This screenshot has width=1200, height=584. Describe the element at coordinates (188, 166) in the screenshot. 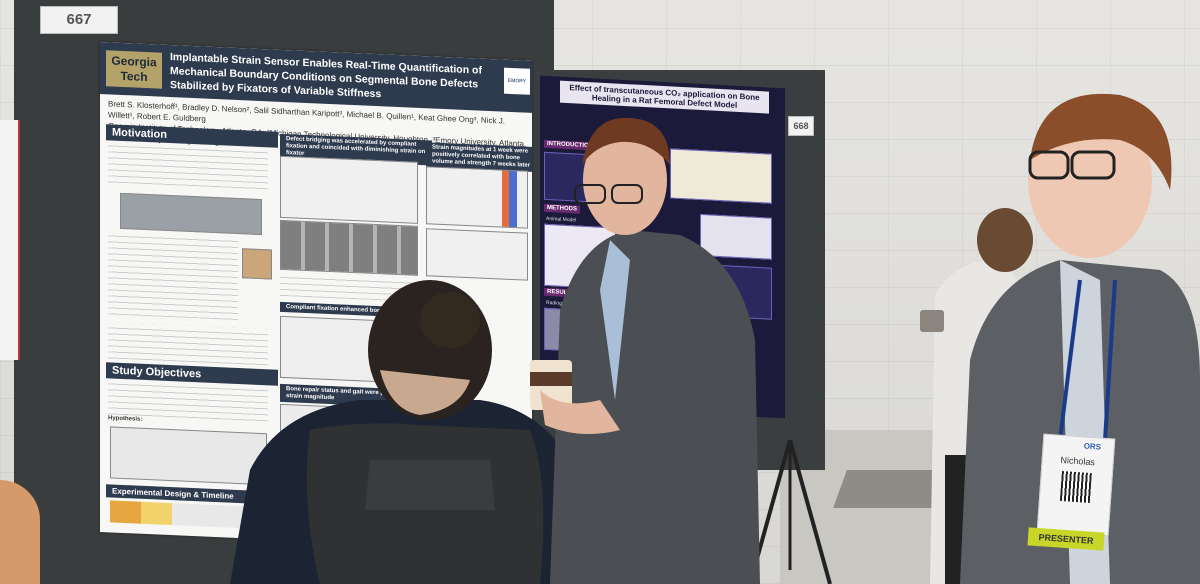

I see `motivation-text` at that location.